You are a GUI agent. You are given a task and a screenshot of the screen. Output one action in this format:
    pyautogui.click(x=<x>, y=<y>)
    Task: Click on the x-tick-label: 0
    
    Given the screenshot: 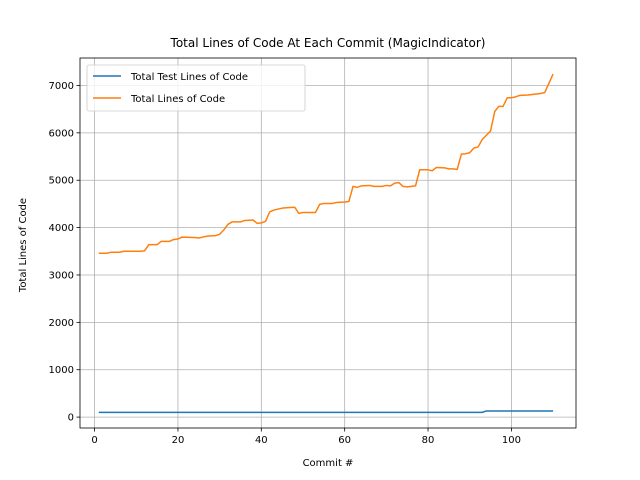 What is the action you would take?
    pyautogui.click(x=94, y=440)
    